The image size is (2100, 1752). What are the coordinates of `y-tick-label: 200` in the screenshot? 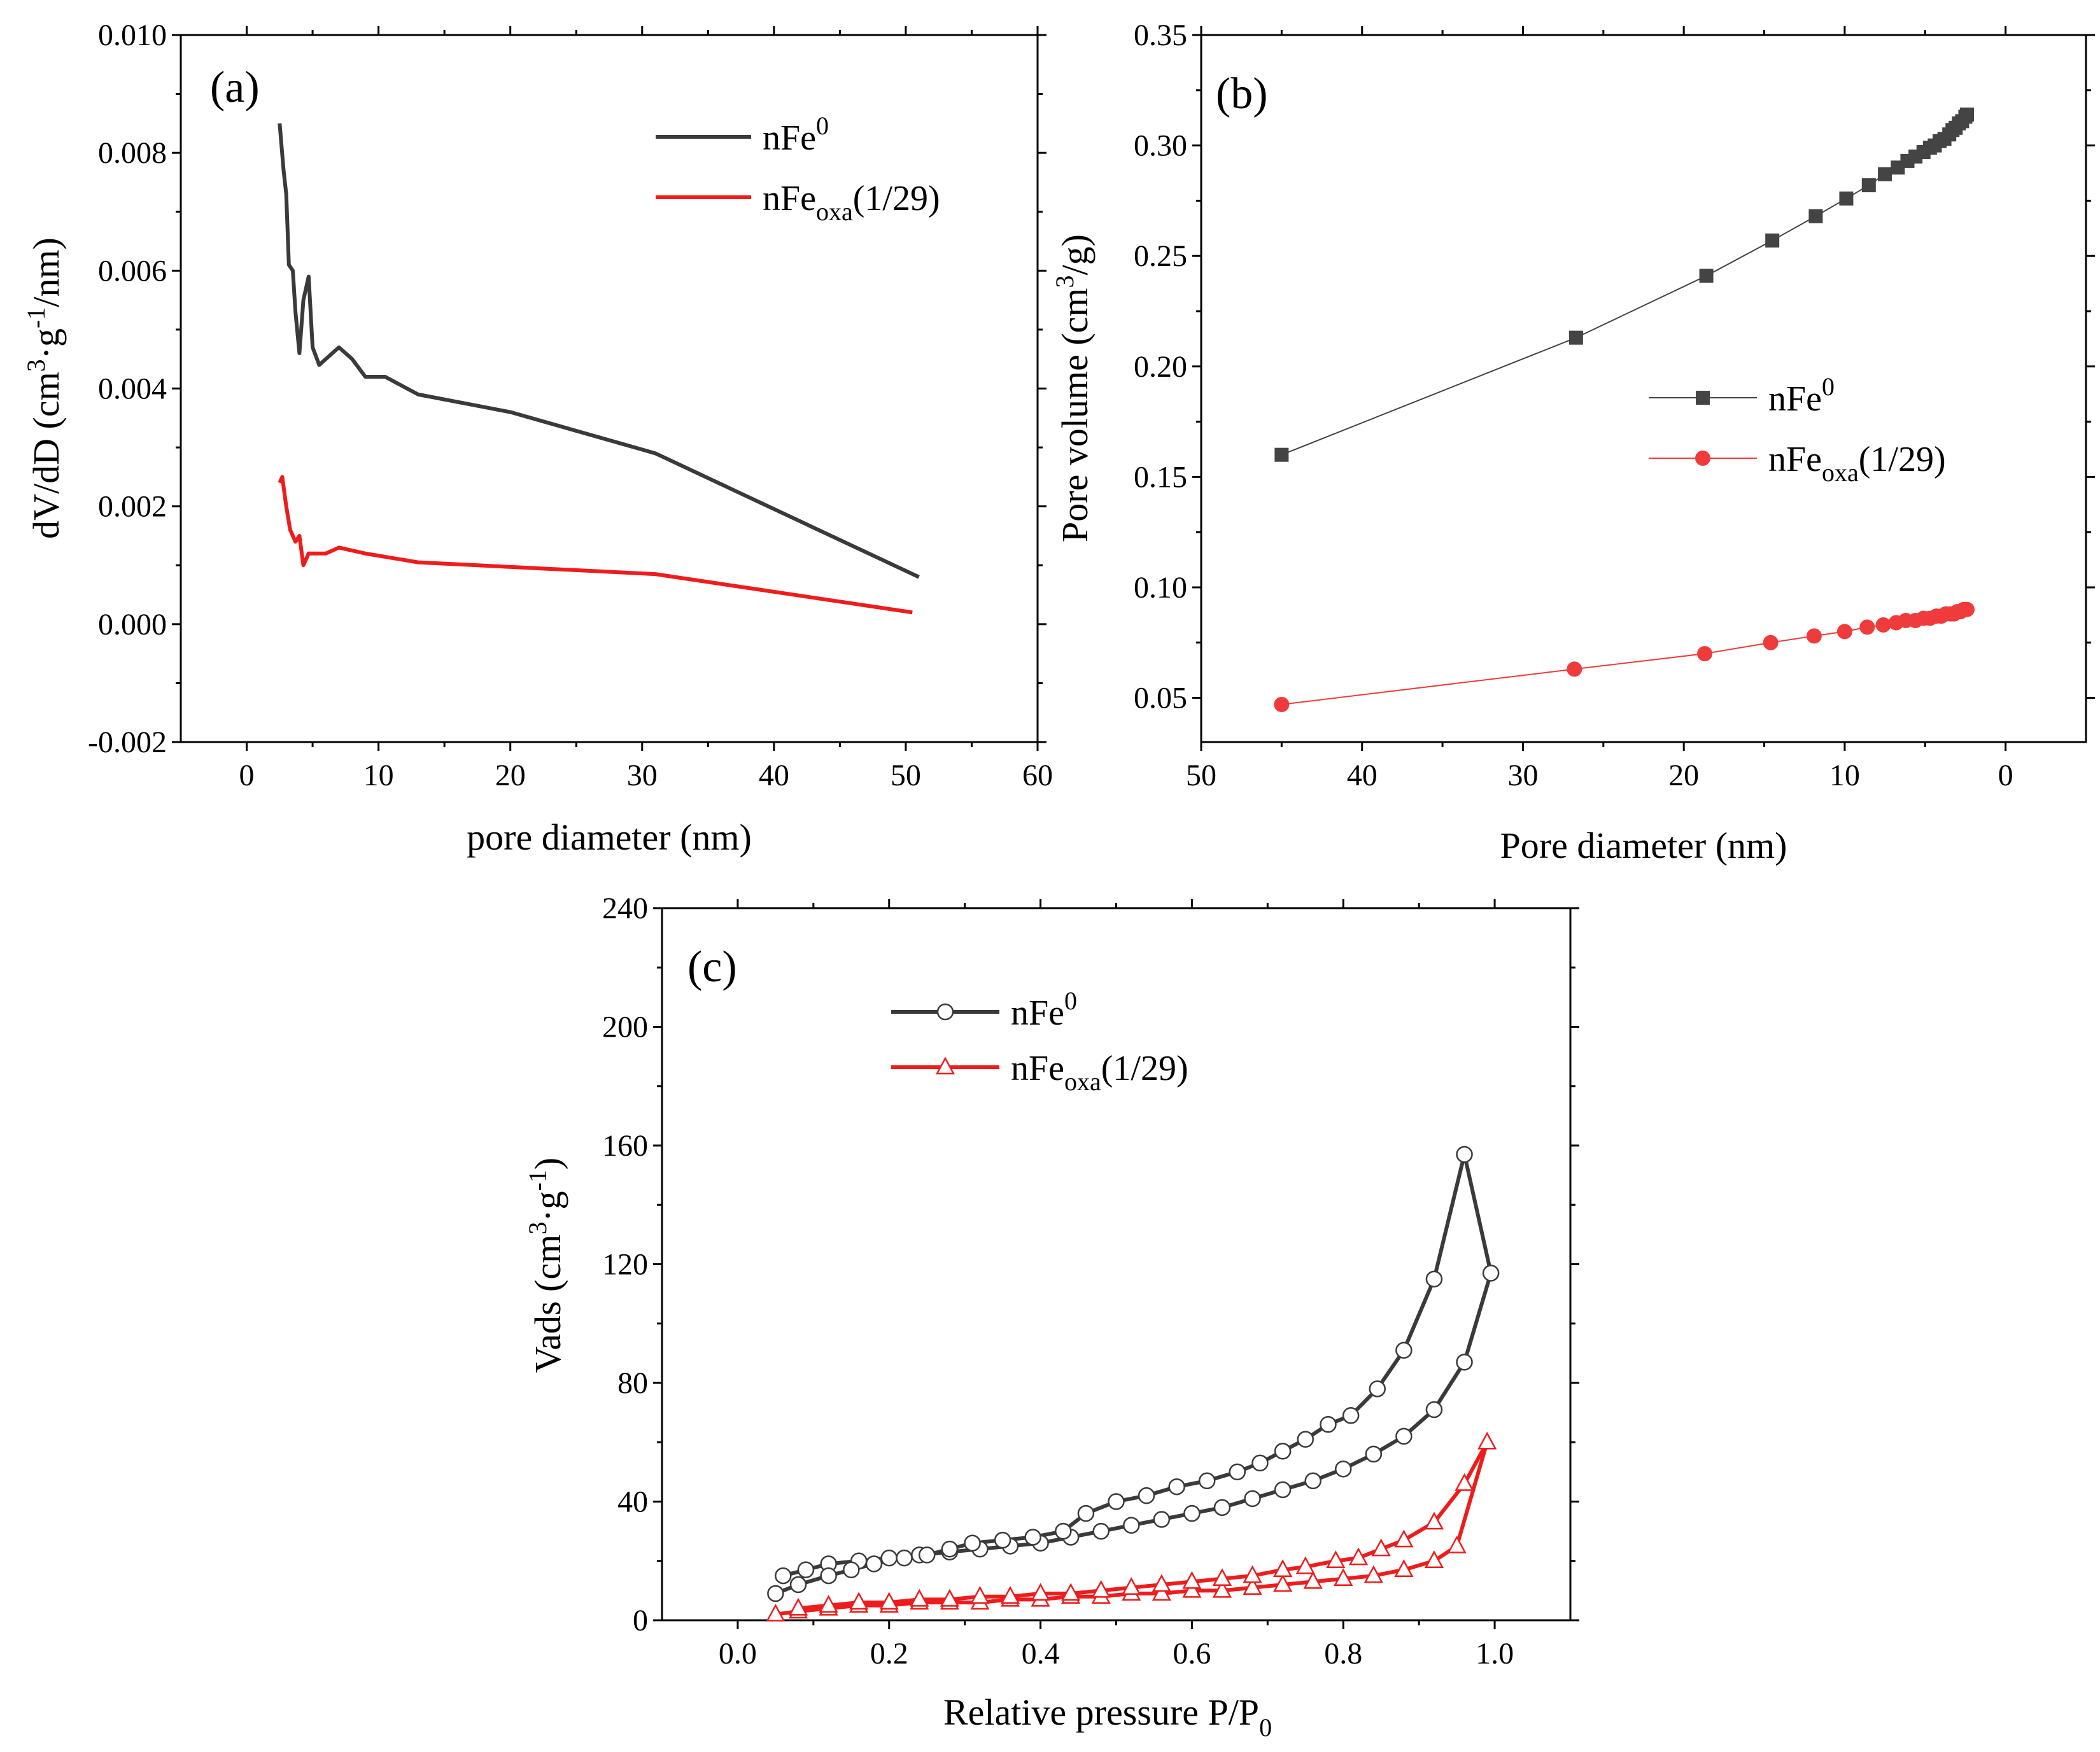 It's located at (625, 1027).